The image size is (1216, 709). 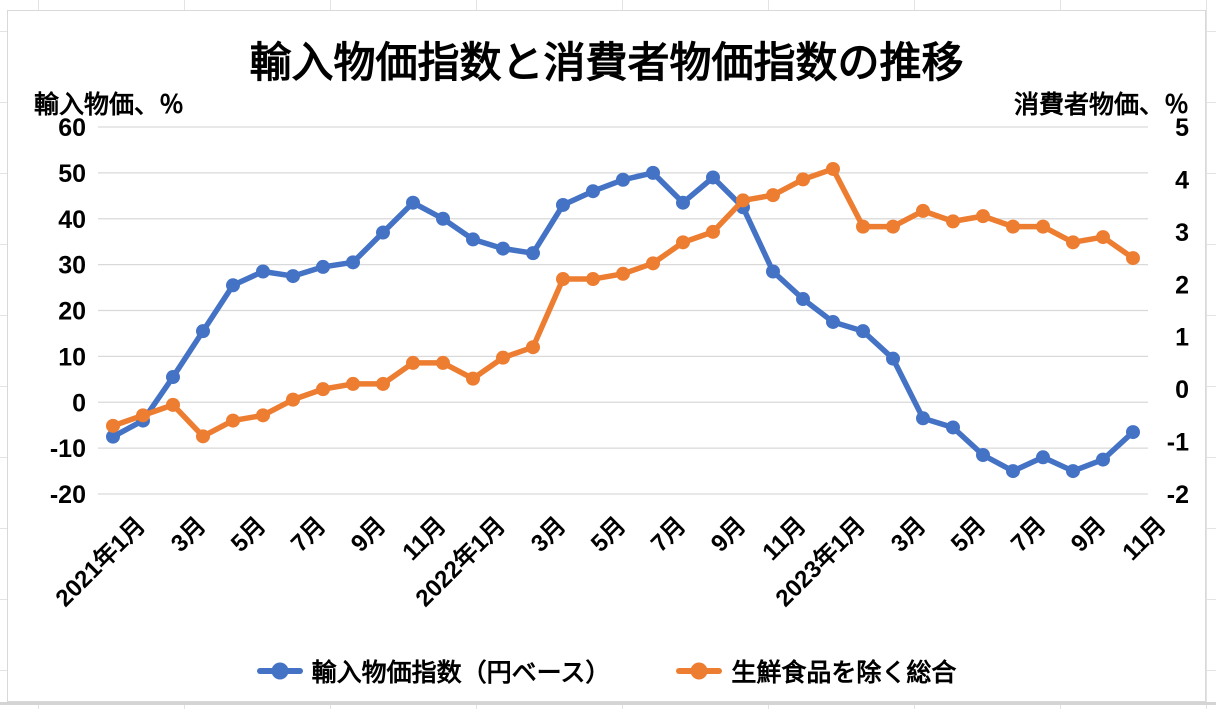 I want to click on right-axis-tick-label: -2, so click(x=1178, y=495).